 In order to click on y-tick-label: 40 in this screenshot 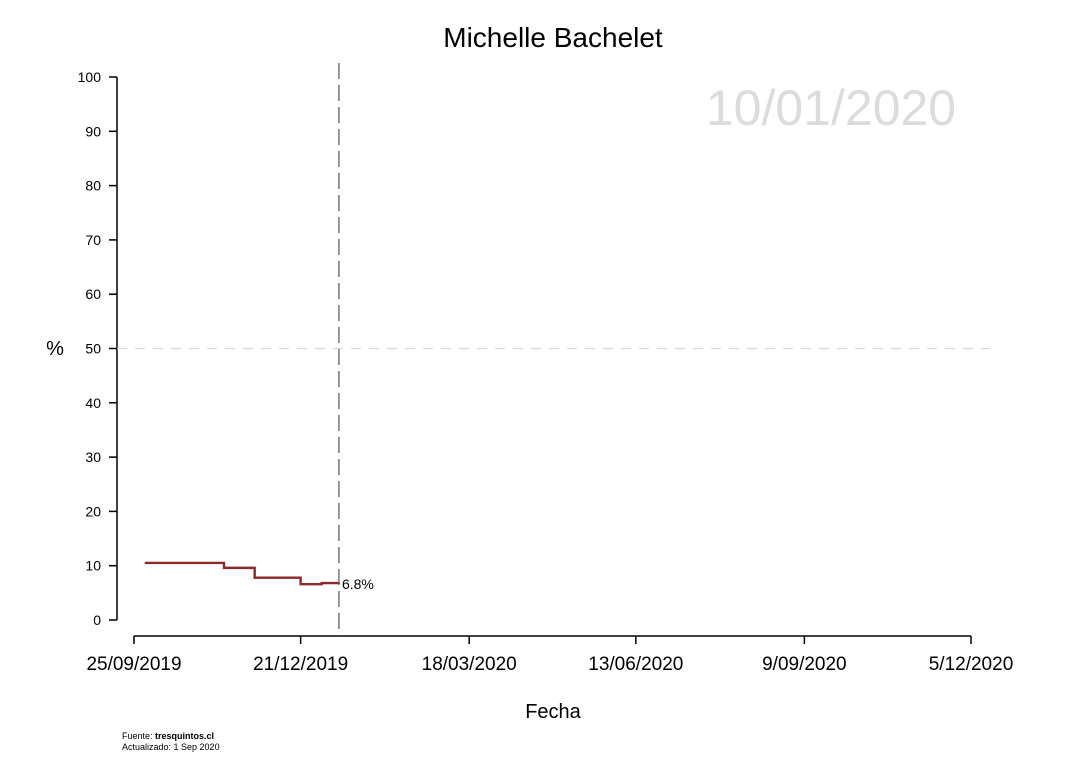, I will do `click(93, 403)`.